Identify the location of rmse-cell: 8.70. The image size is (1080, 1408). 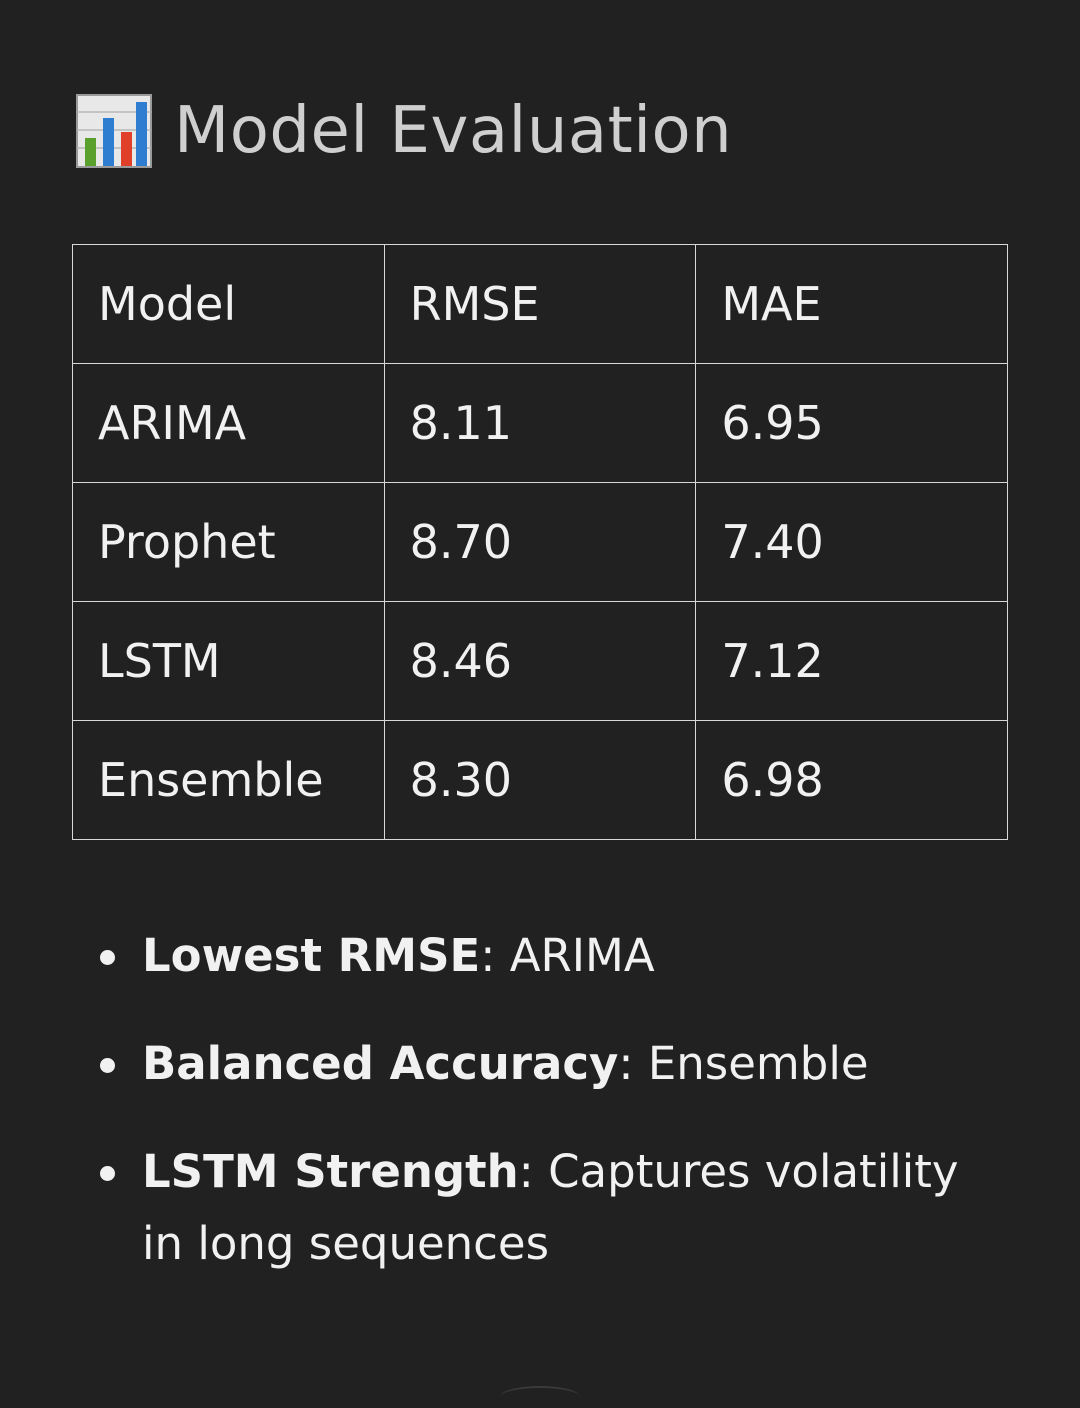
(540, 542).